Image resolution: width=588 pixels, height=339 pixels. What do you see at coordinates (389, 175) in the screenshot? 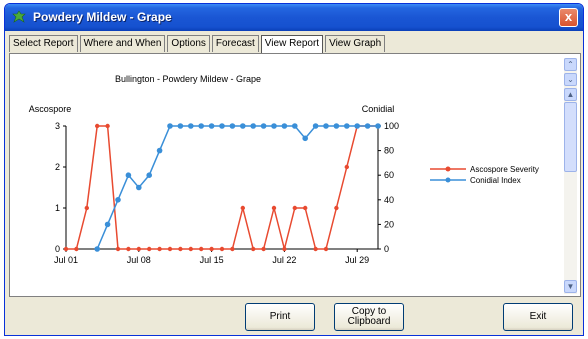
I see `right-tick-label: 60` at bounding box center [389, 175].